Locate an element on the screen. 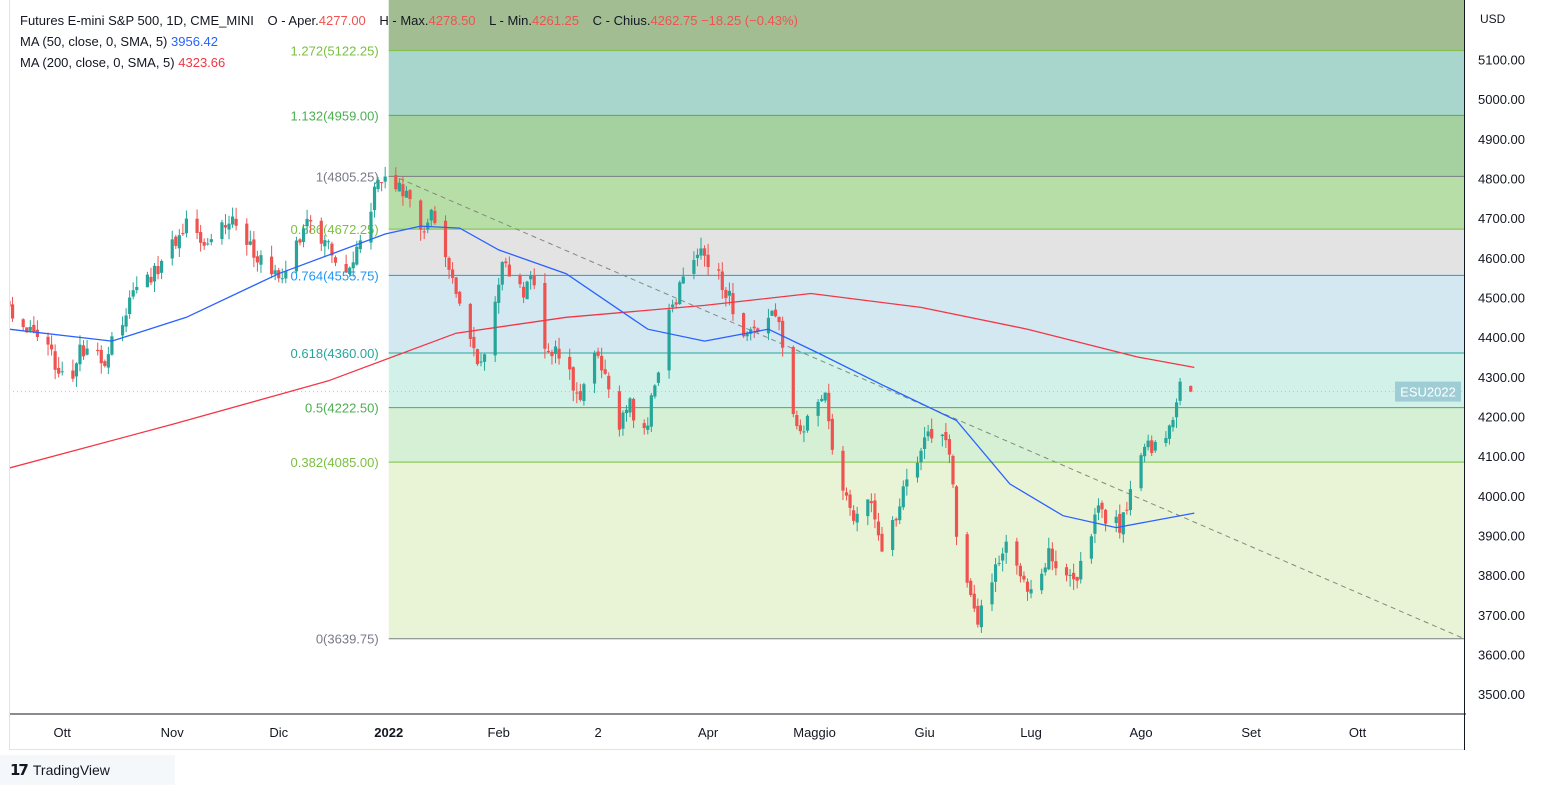 The width and height of the screenshot is (1558, 785). ma50-row: MA (50, close, 0, SMA, 5) 3956.42 is located at coordinates (409, 41).